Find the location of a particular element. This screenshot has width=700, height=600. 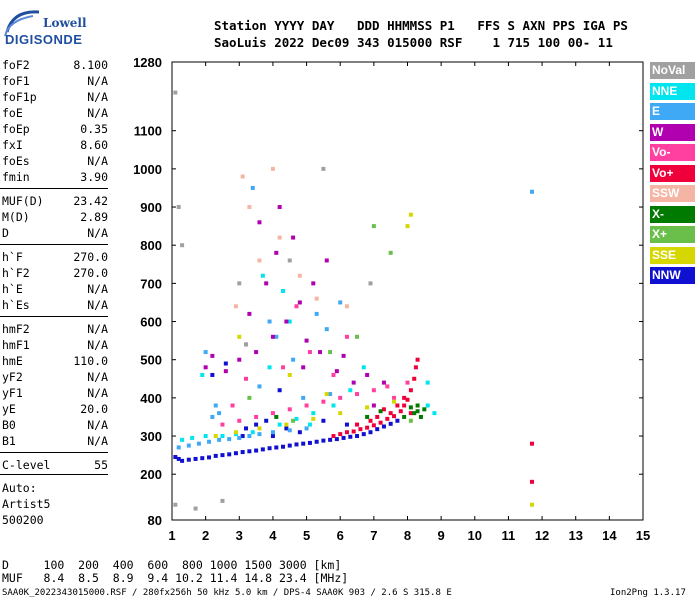

param-row: foF1p N/A is located at coordinates (55, 97).